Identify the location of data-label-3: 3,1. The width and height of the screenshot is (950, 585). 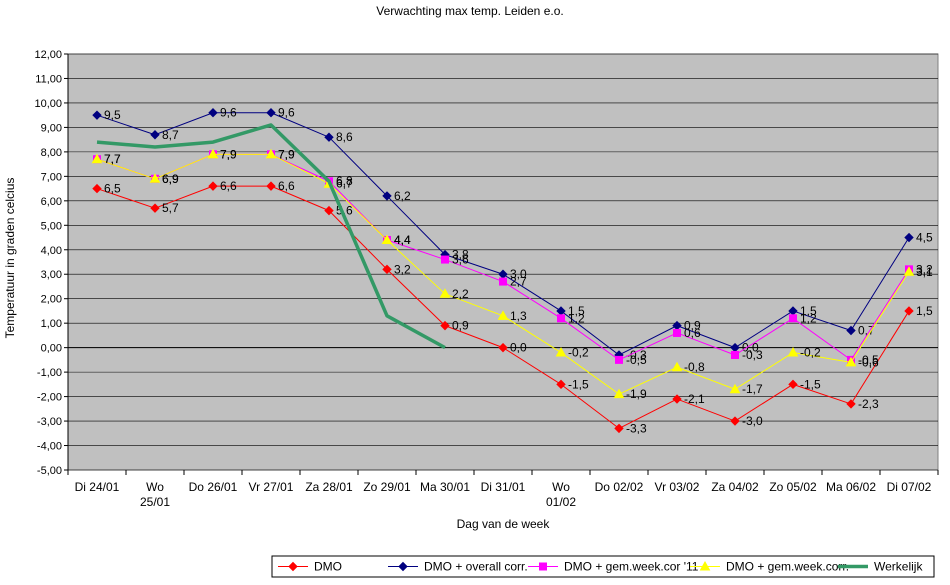
(924, 272).